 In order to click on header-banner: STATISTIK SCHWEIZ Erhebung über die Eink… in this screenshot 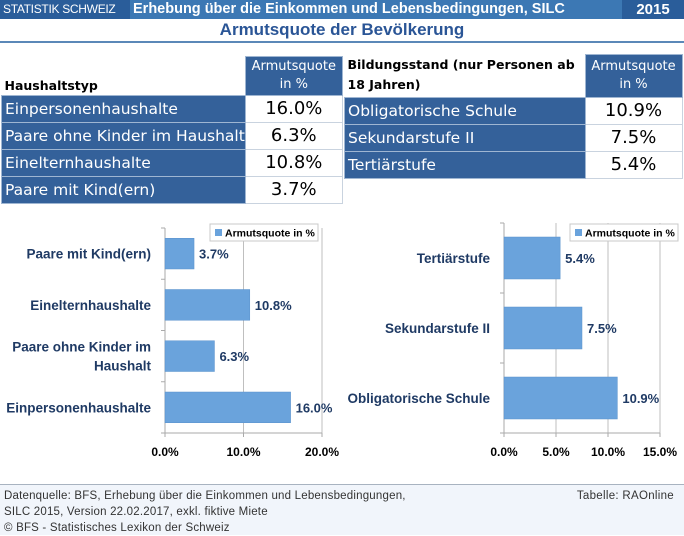, I will do `click(342, 9)`.